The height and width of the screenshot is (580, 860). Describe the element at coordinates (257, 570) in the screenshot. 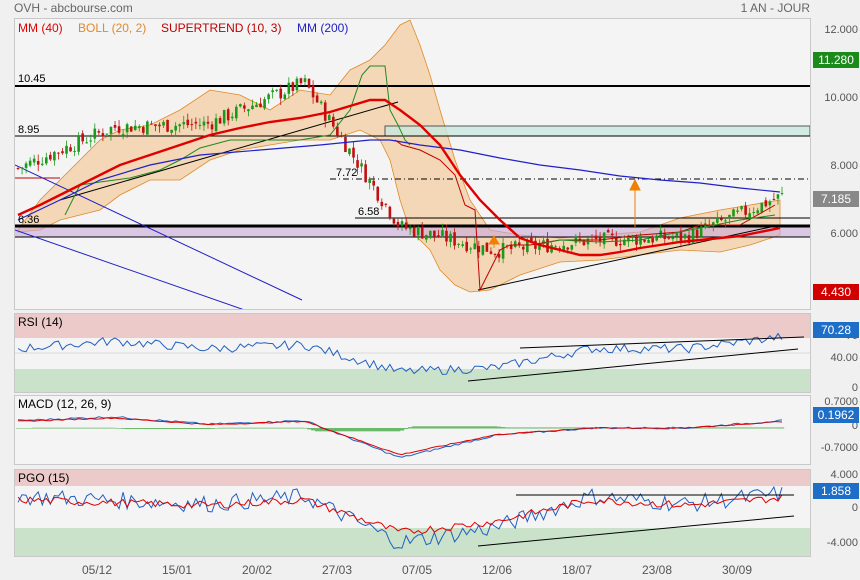

I see `x-label-2: 20/02` at that location.